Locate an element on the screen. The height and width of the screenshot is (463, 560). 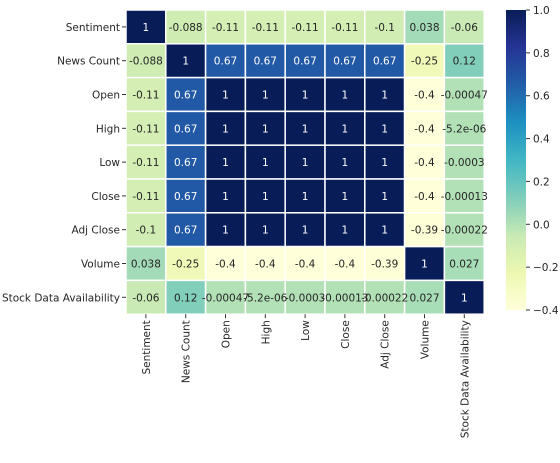
y-tick-label: Stock Data Availability is located at coordinates (61, 298).